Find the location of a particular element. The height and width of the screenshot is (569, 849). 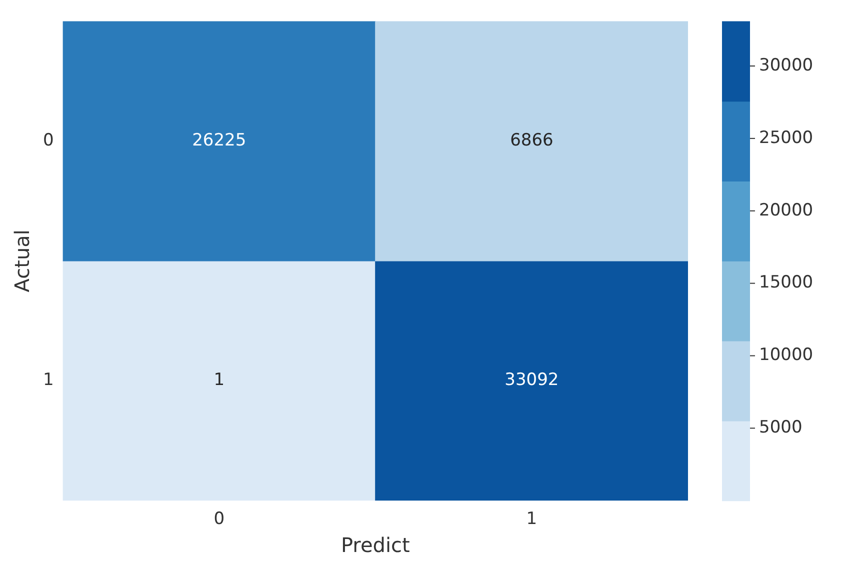

y-axis-title: Actual is located at coordinates (22, 261).